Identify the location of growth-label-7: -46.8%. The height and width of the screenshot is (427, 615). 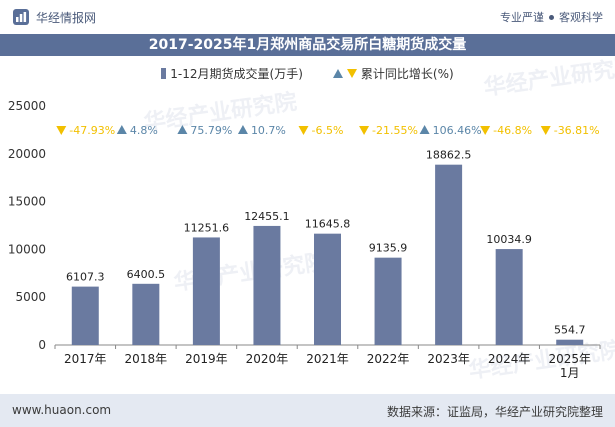
(512, 130).